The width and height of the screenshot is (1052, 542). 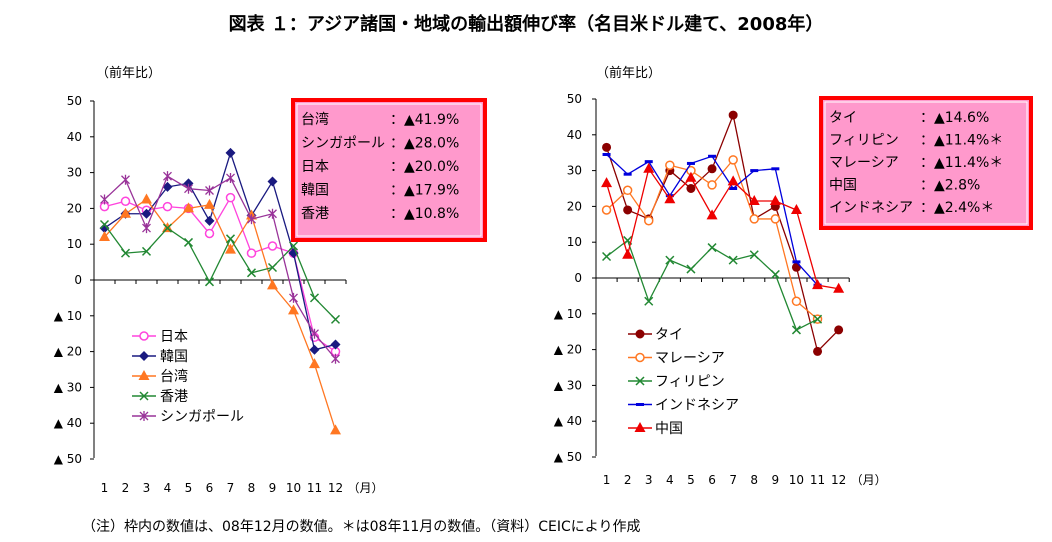 What do you see at coordinates (712, 480) in the screenshot?
I see `x-tick-label: 6` at bounding box center [712, 480].